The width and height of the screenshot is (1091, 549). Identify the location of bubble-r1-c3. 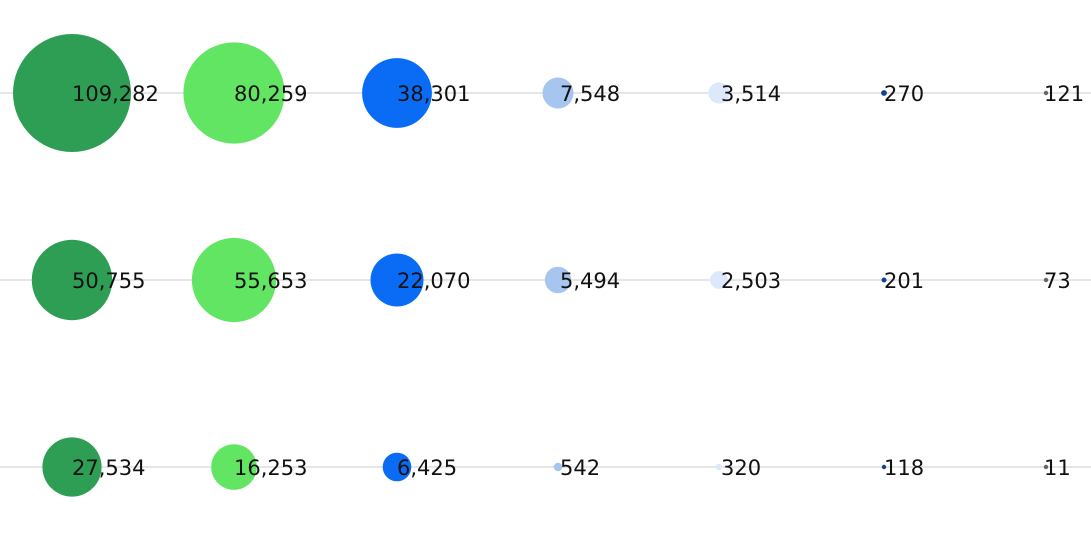
(397, 93).